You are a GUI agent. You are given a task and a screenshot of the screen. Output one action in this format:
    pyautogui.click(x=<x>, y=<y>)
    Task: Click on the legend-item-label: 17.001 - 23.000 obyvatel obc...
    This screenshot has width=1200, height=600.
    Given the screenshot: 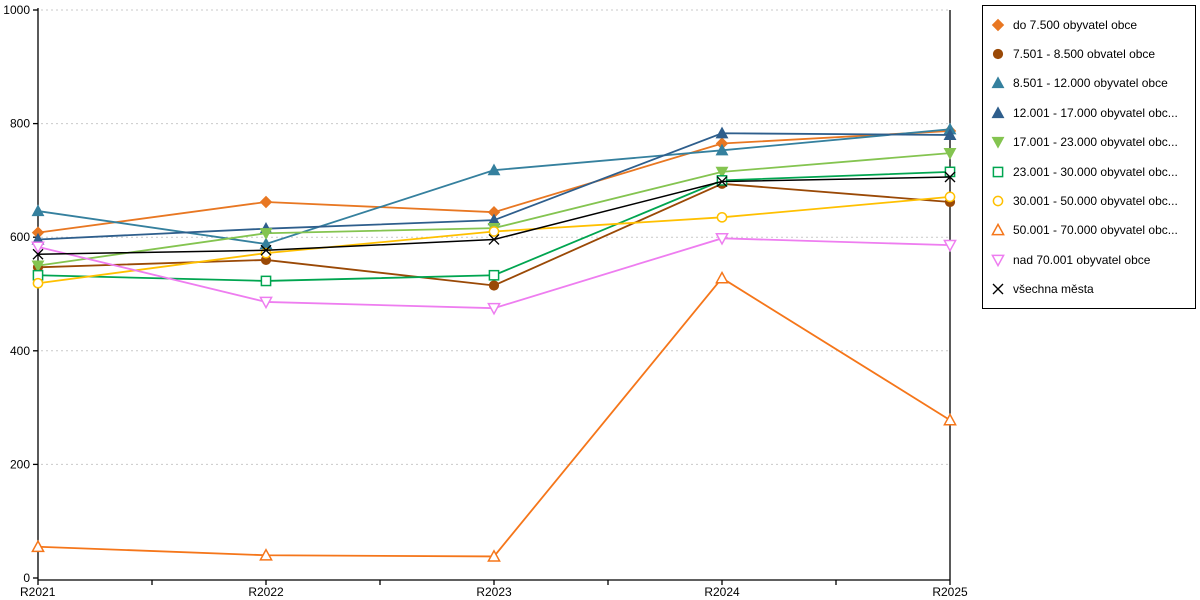 What is the action you would take?
    pyautogui.click(x=1095, y=142)
    